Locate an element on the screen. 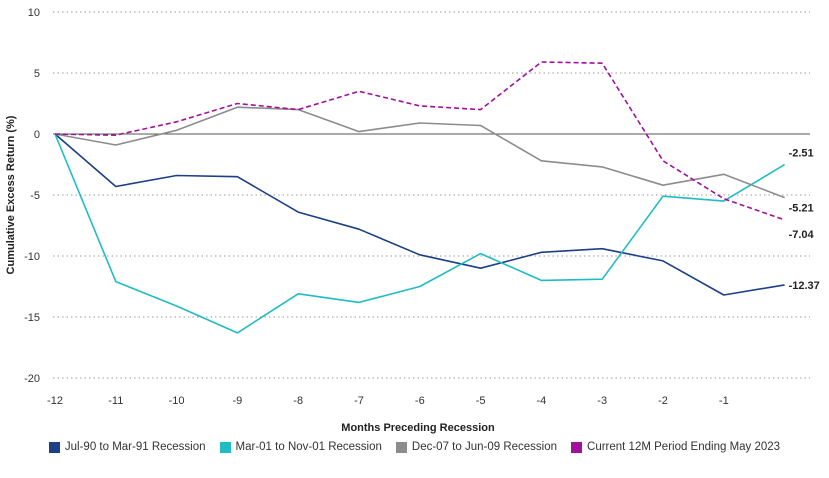  x-tick-label: -4 is located at coordinates (542, 401).